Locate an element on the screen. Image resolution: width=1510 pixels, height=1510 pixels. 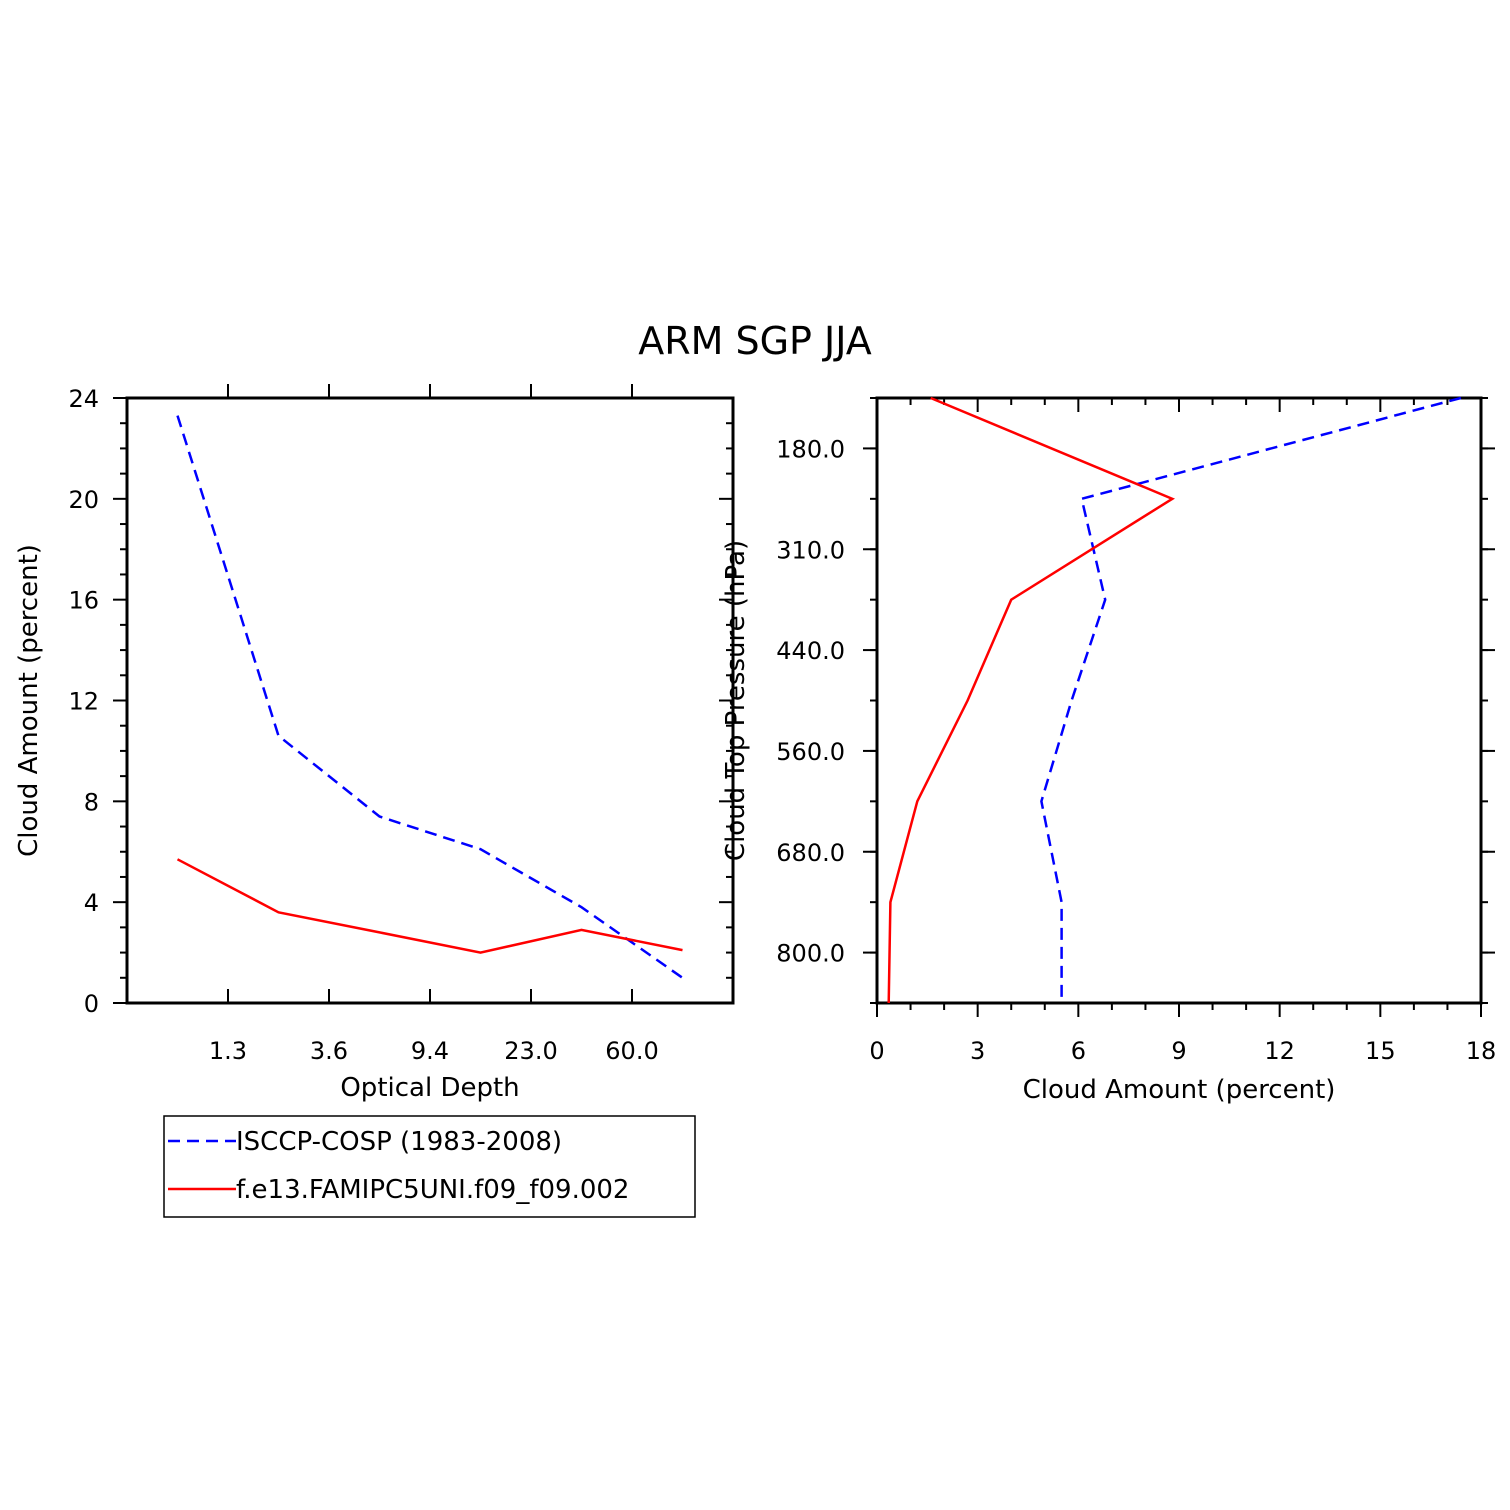
right-y-tick-label: 180.0 is located at coordinates (810, 449).